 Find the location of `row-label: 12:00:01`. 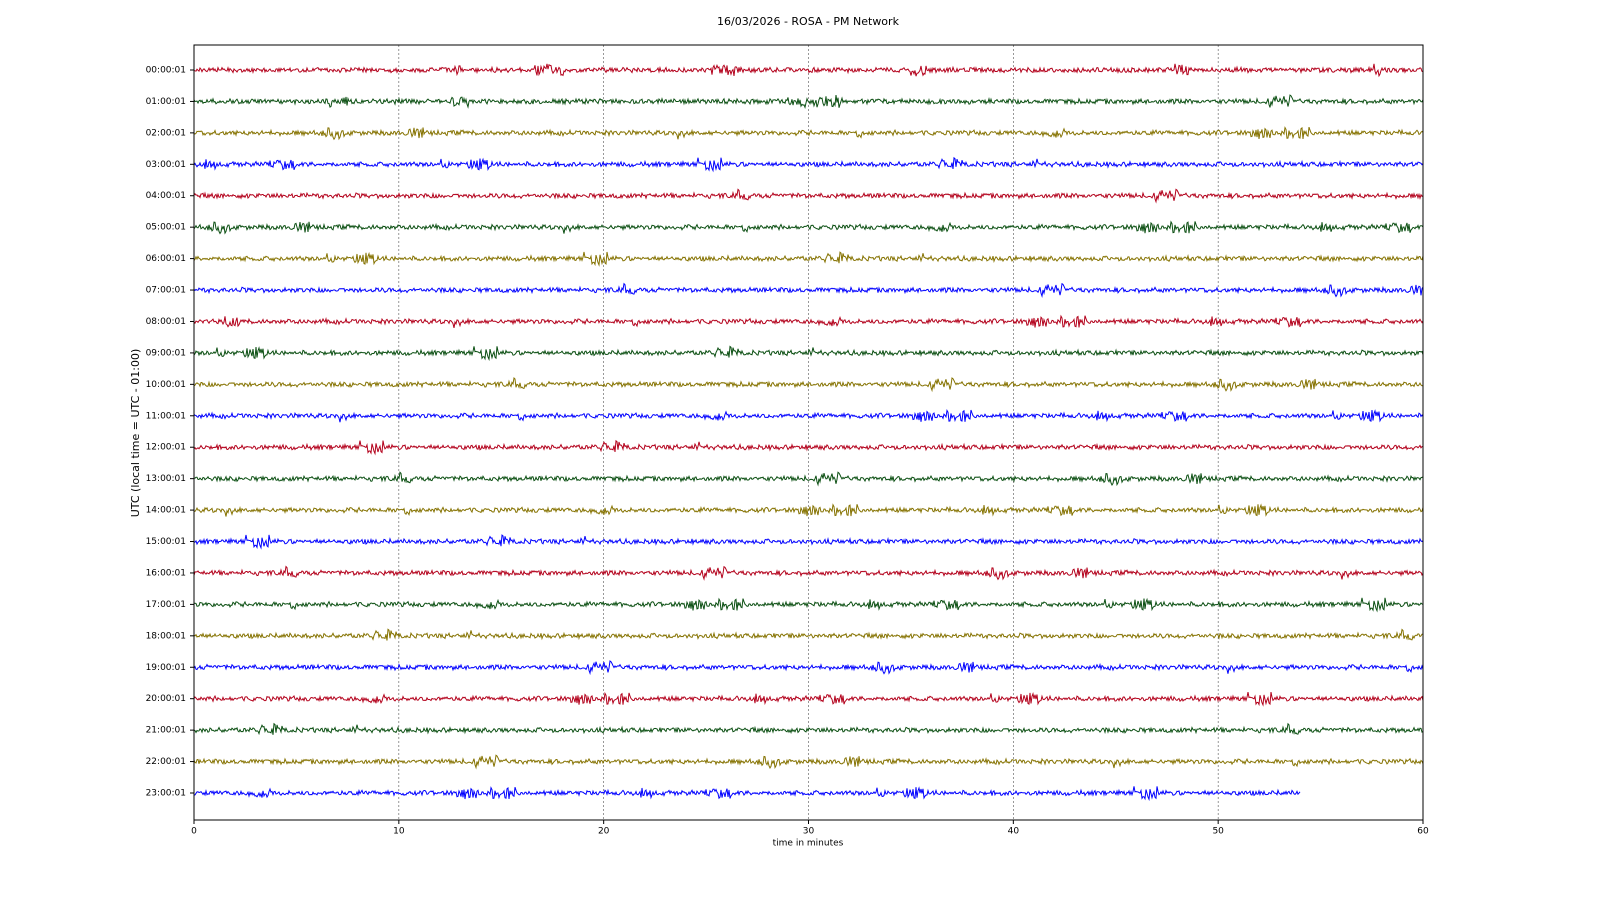

row-label: 12:00:01 is located at coordinates (166, 448).